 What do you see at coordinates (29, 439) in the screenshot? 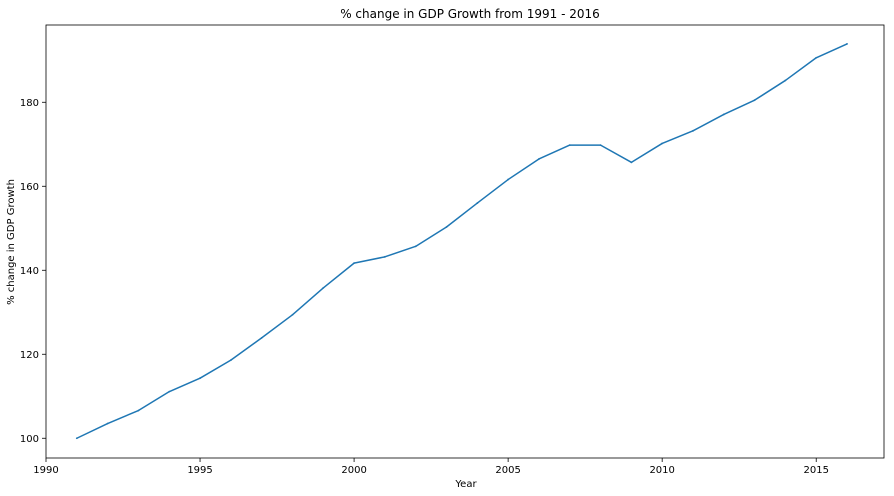
I see `y-tick-label: 100` at bounding box center [29, 439].